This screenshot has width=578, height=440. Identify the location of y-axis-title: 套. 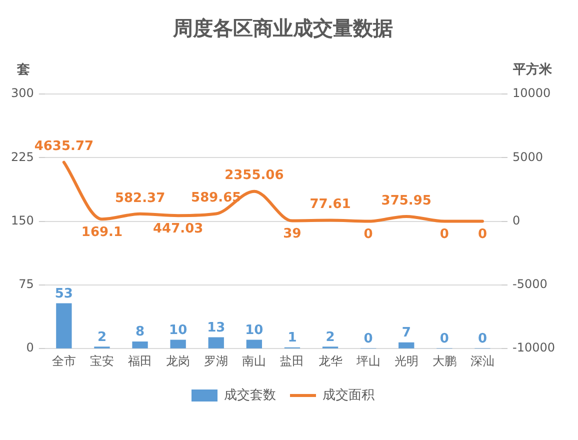
(23, 70).